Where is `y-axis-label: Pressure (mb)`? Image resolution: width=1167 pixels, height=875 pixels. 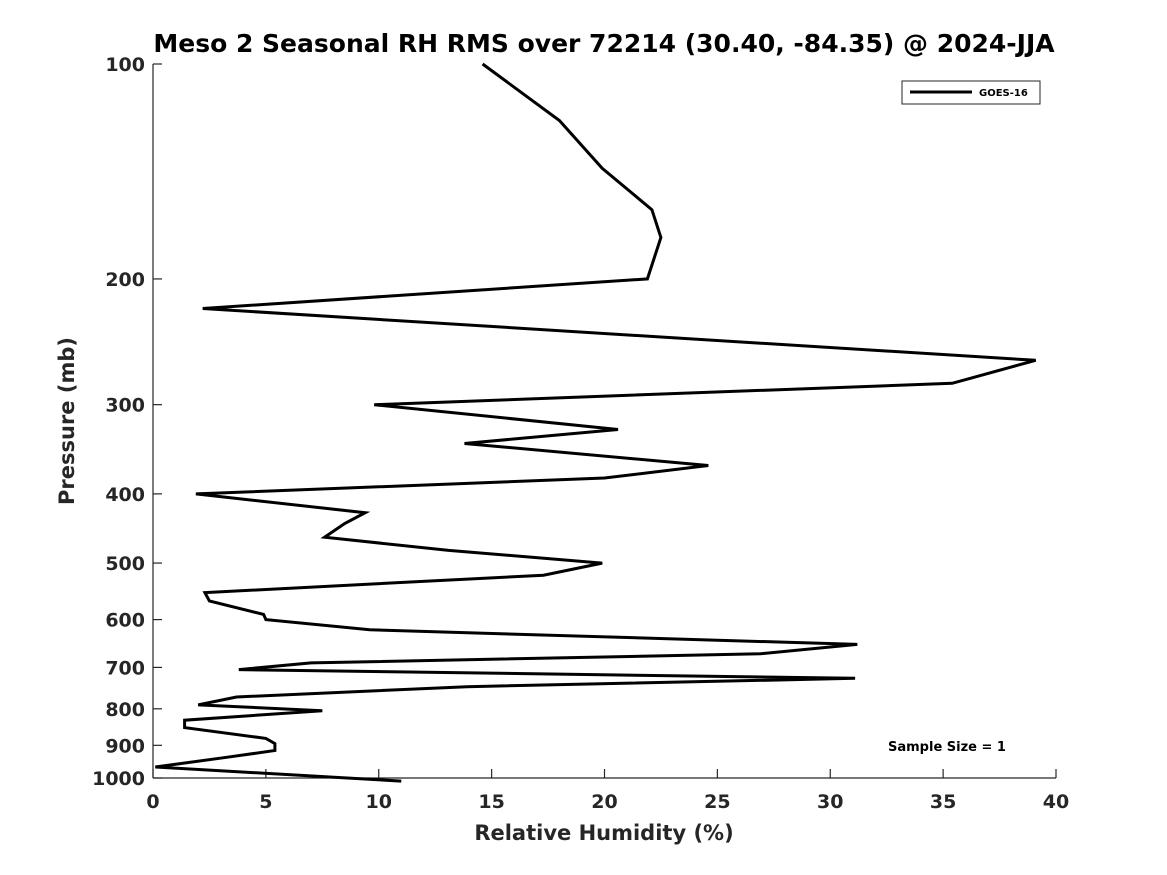
y-axis-label: Pressure (mb) is located at coordinates (67, 421).